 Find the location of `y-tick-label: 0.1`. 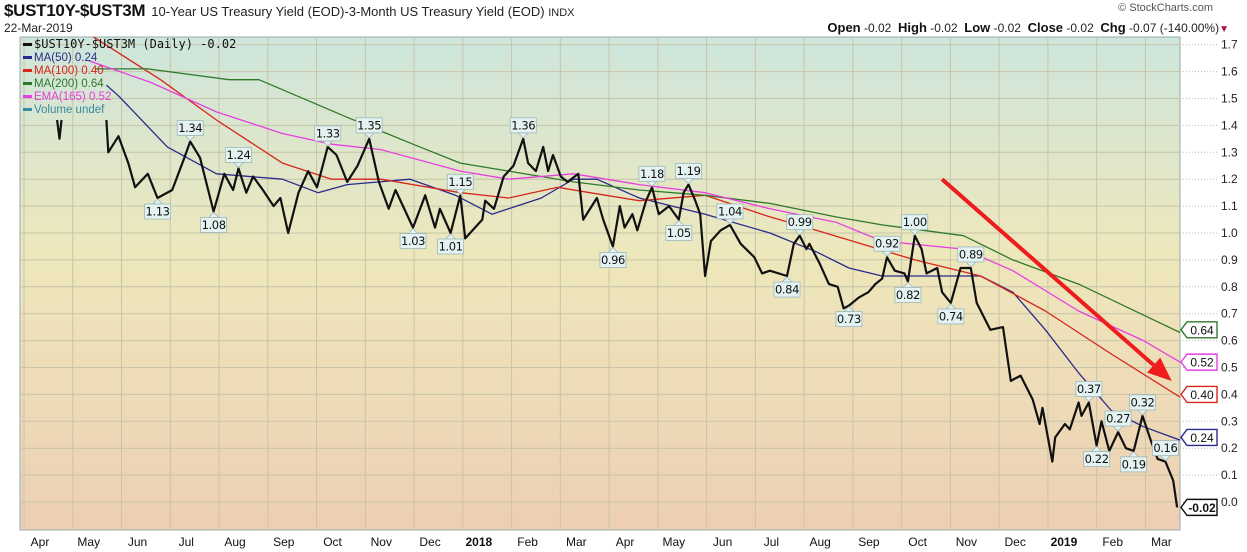

y-tick-label: 0.1 is located at coordinates (1229, 475).